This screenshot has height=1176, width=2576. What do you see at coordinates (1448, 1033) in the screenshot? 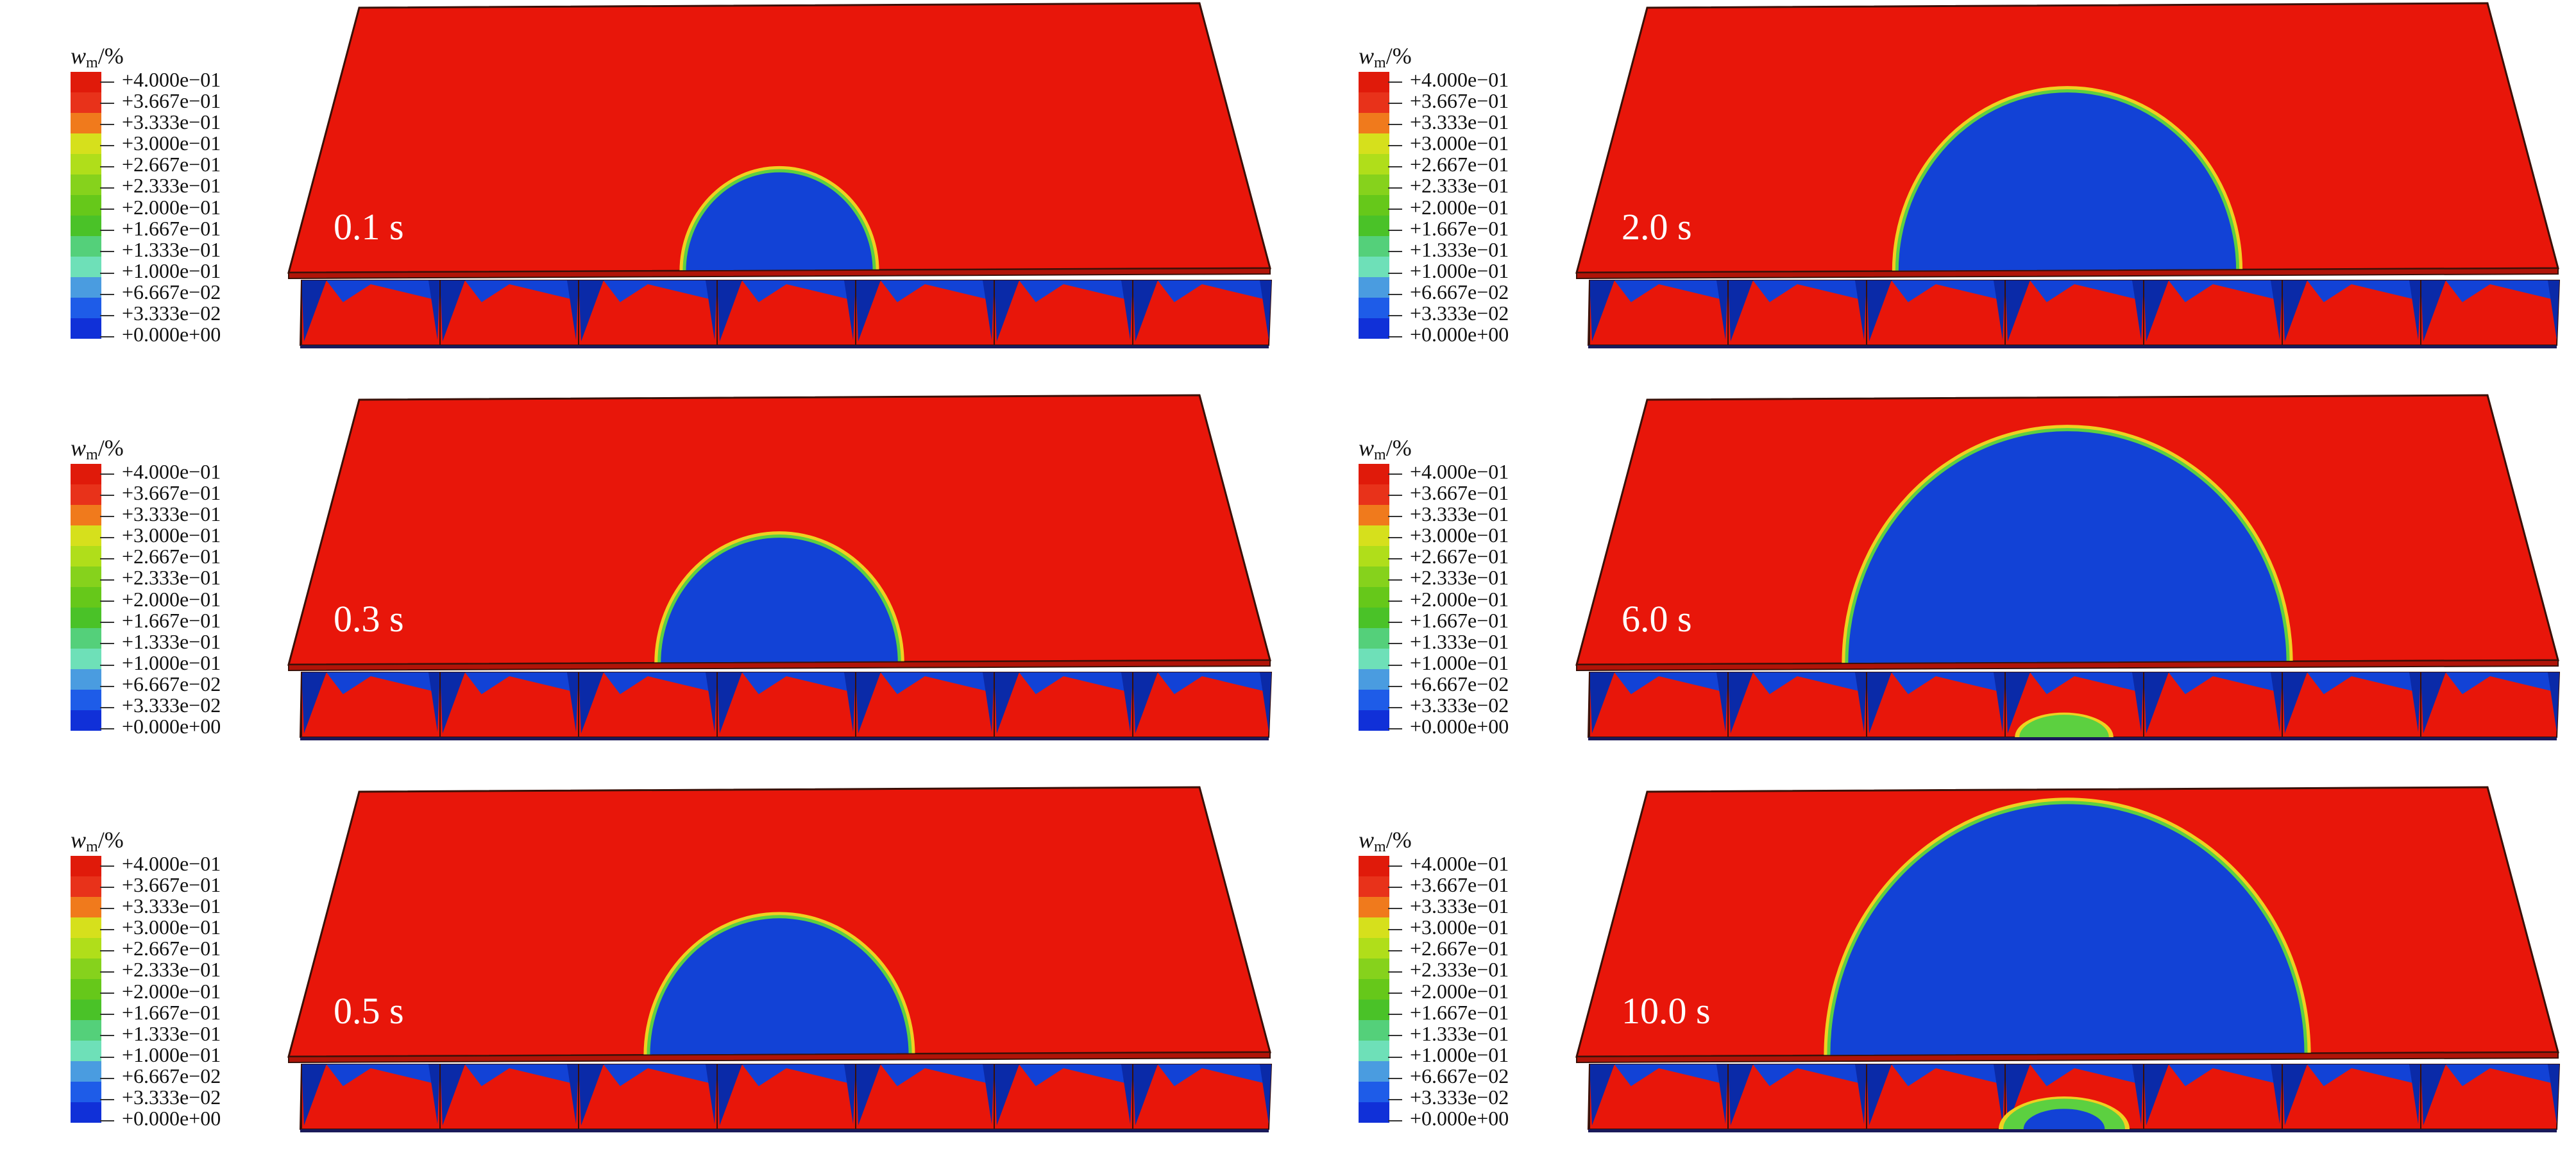
I see `legend-level-label: +1.333e−01` at bounding box center [1448, 1033].